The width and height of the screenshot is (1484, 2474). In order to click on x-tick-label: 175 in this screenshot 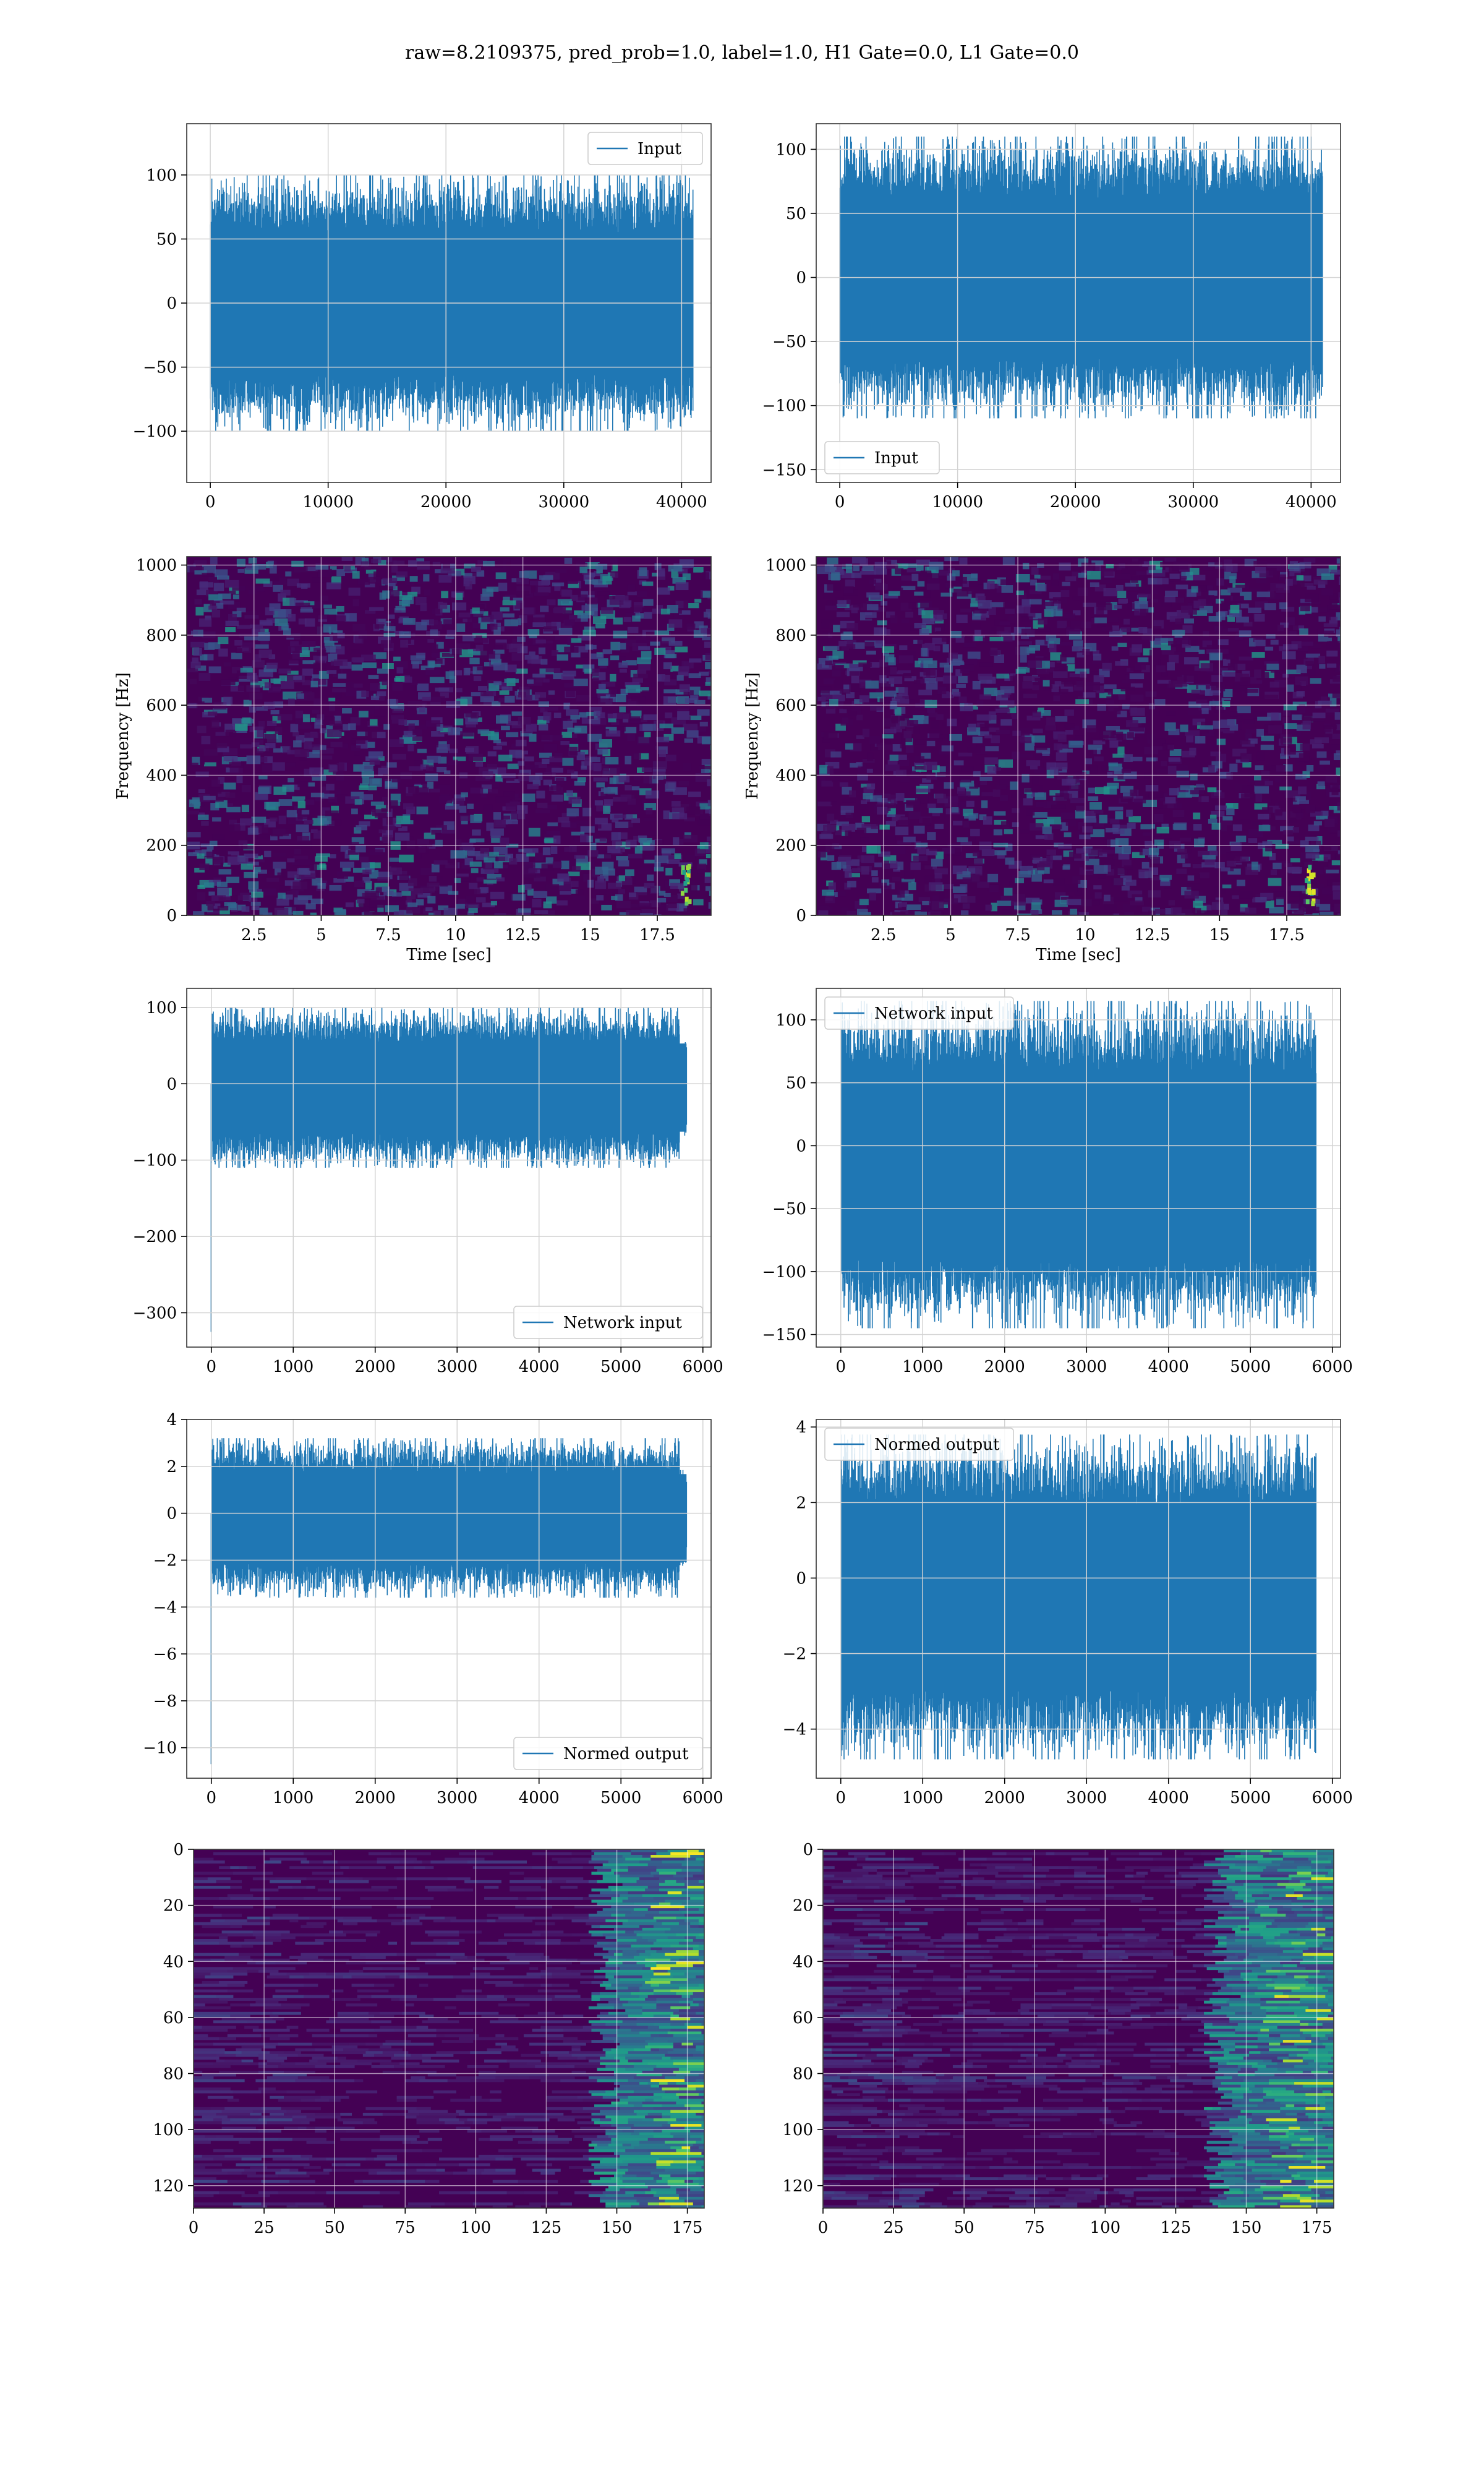, I will do `click(687, 2228)`.